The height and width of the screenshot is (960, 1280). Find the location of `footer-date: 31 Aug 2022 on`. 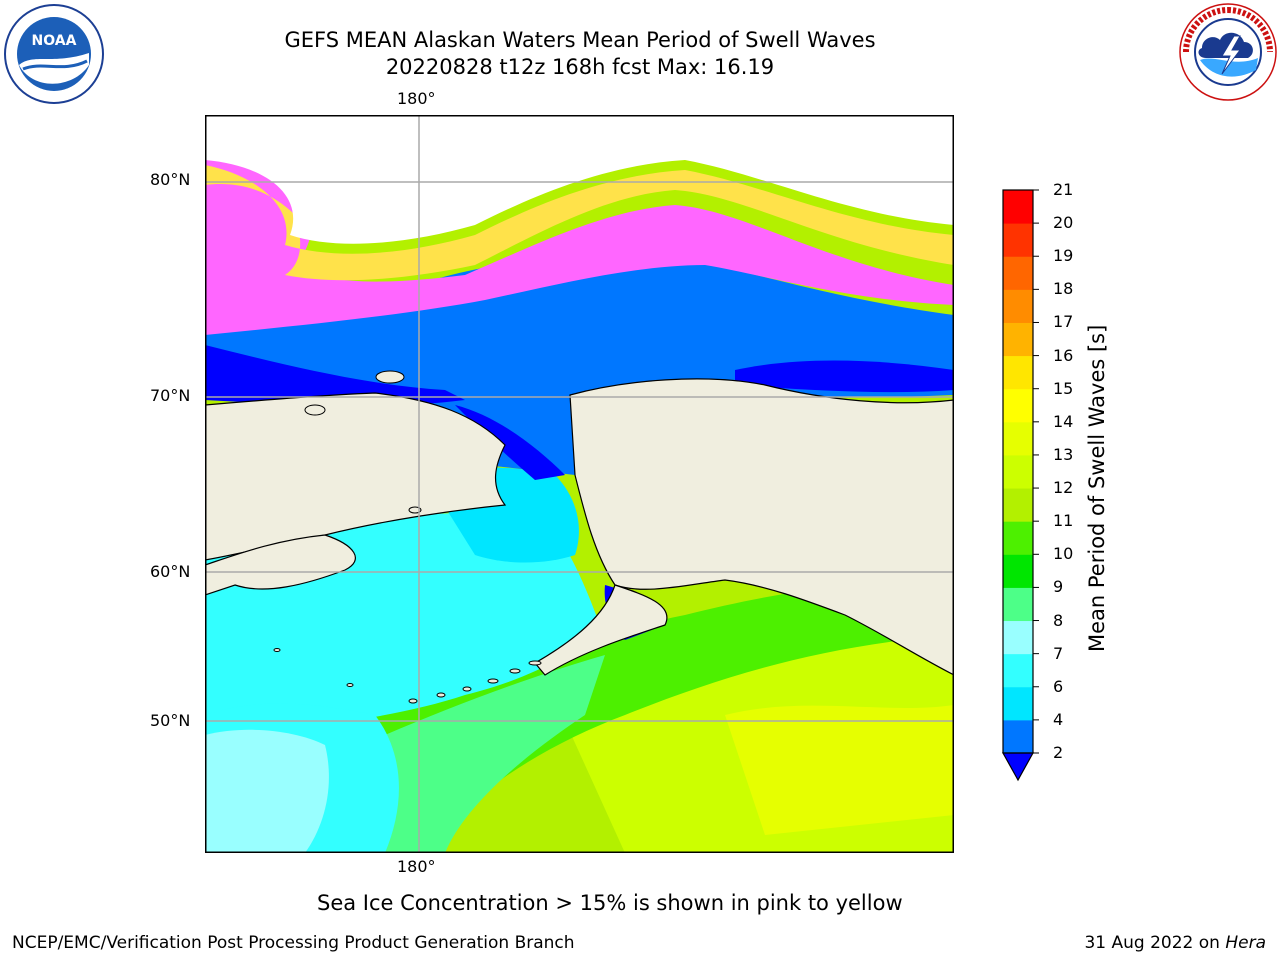

footer-date: 31 Aug 2022 on is located at coordinates (1155, 943).